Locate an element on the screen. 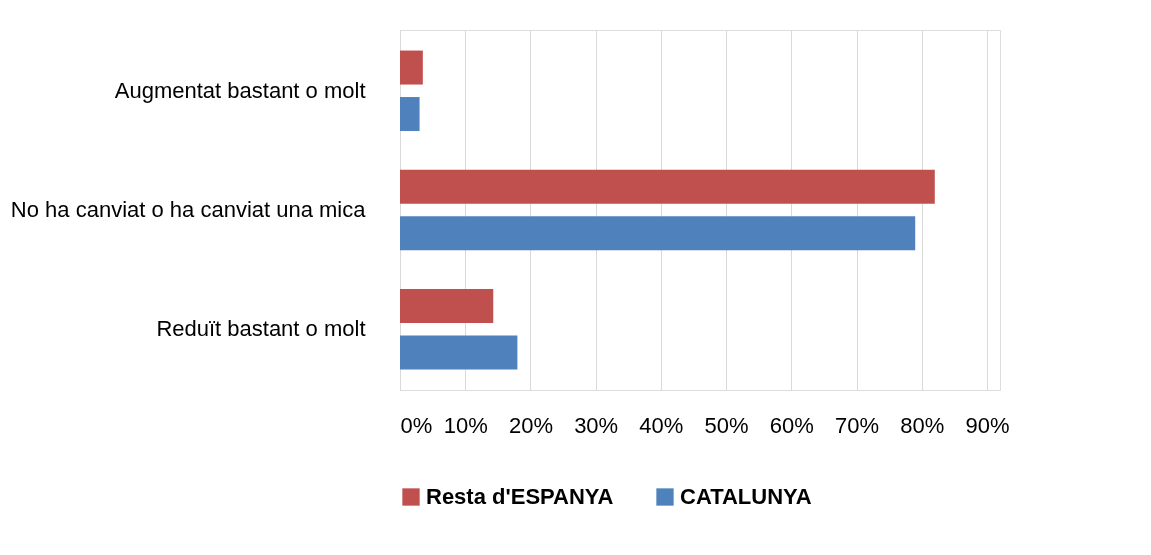  y-tick-label: Augmentat bastant o molt is located at coordinates (240, 90).